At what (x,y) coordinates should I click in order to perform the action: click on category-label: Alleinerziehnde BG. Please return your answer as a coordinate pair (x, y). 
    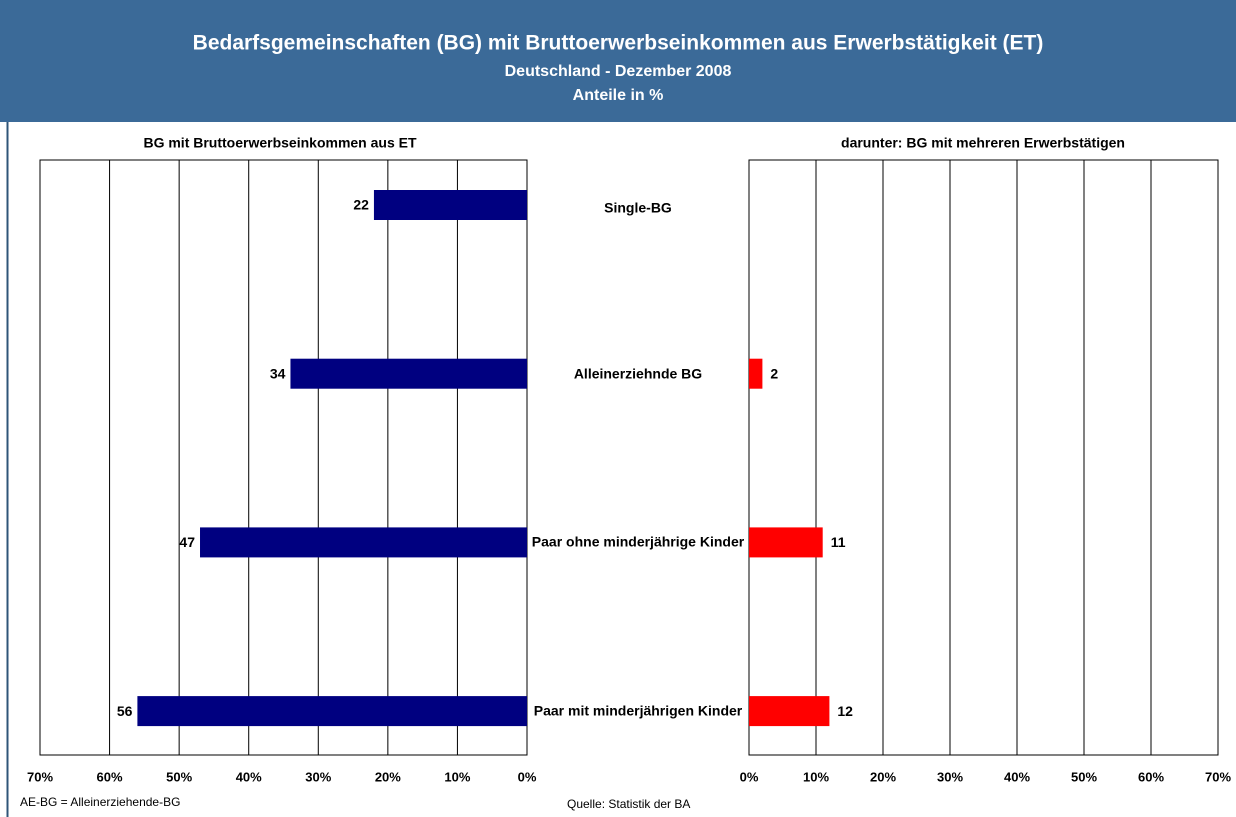
    Looking at the image, I should click on (638, 373).